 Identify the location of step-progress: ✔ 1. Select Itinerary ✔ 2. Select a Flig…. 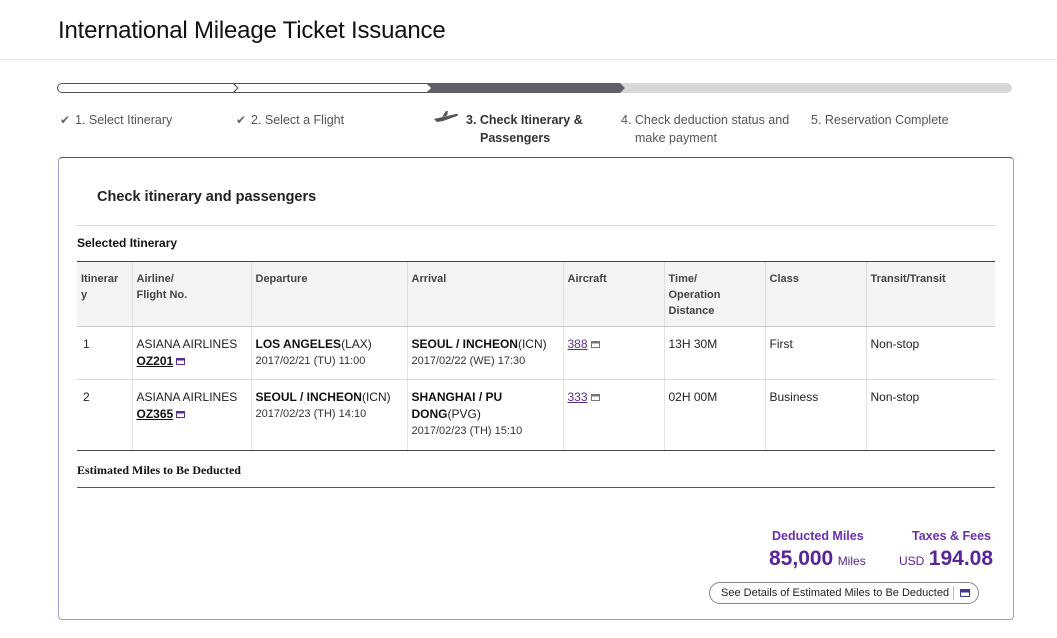
(534, 118).